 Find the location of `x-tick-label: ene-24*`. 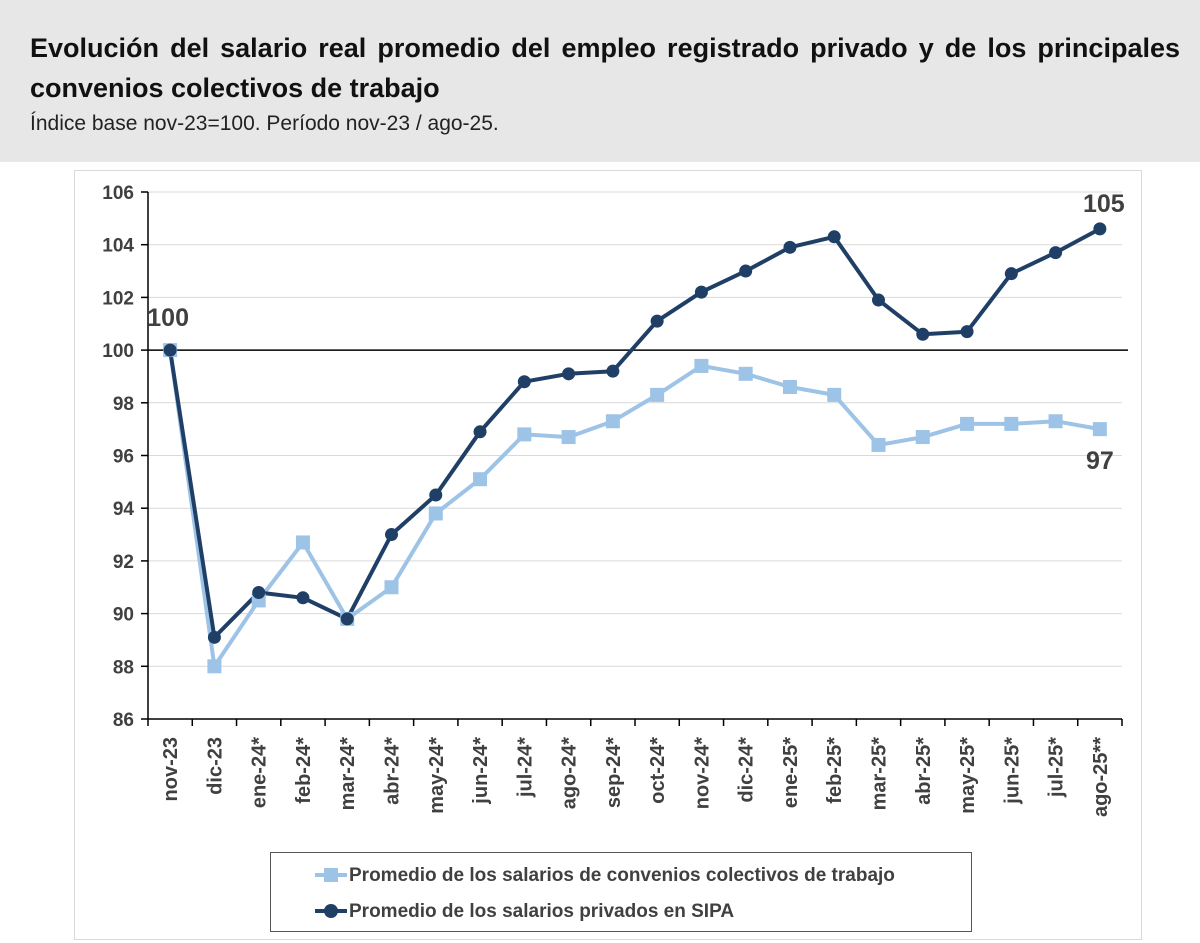

x-tick-label: ene-24* is located at coordinates (260, 772).